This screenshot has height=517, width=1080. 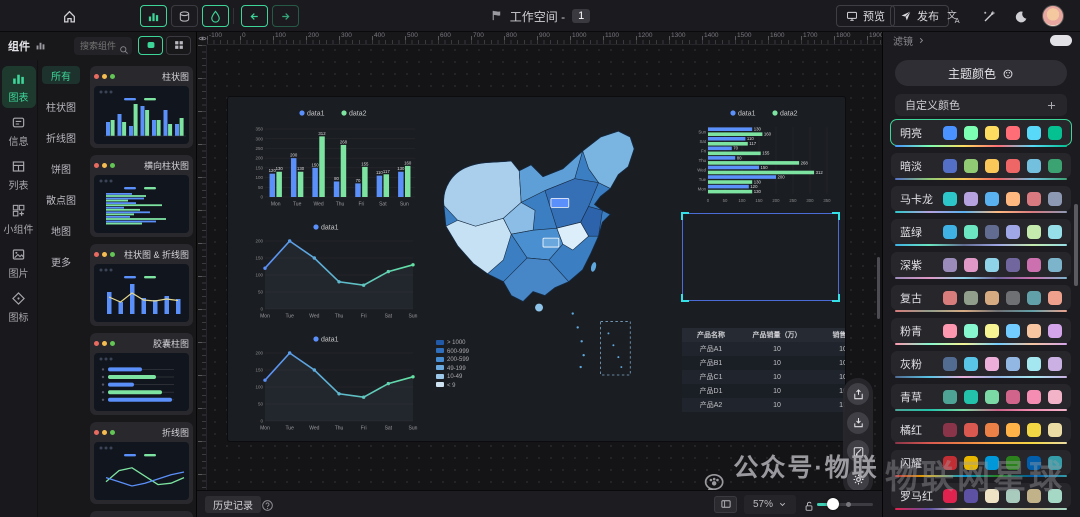 I want to click on theme-row-明亮: 明亮, so click(x=981, y=133).